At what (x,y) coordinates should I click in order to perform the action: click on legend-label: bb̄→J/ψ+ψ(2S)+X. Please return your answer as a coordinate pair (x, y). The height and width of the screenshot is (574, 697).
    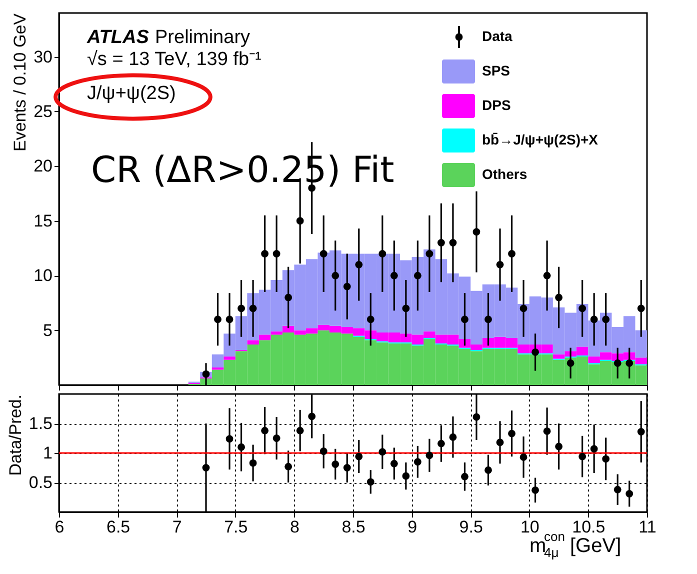
    Looking at the image, I should click on (540, 140).